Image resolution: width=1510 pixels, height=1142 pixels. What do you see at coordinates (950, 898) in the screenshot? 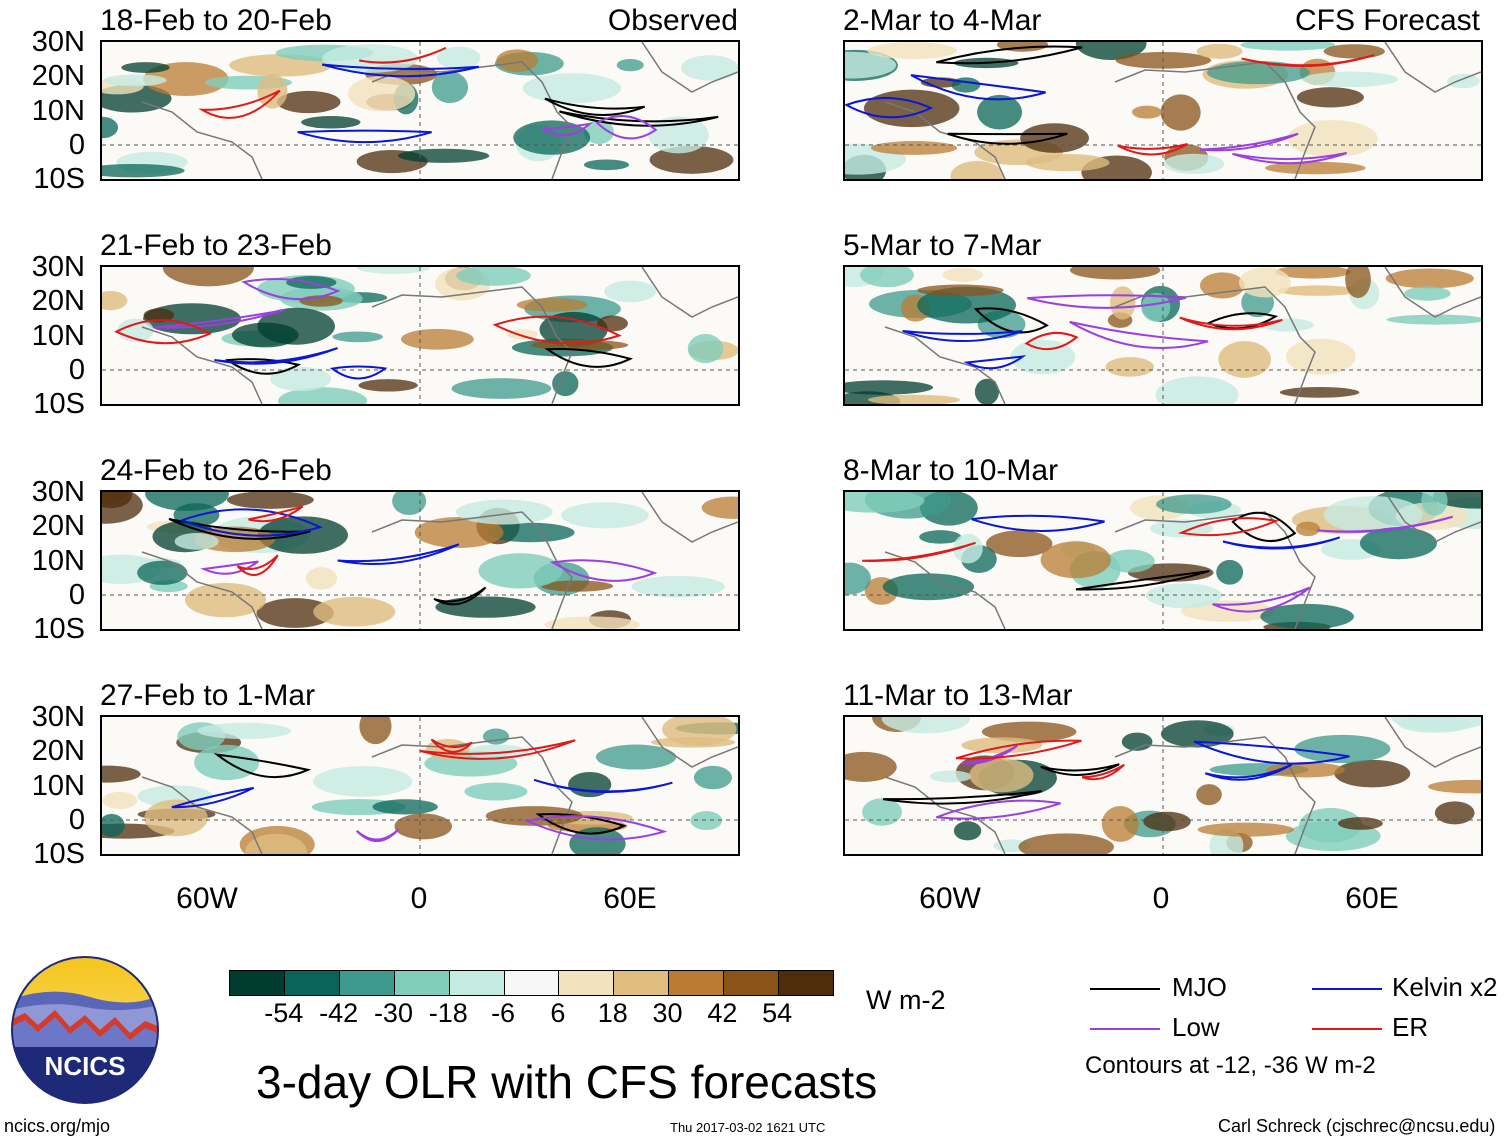
I see `lon-label-60w-right: 60W` at bounding box center [950, 898].